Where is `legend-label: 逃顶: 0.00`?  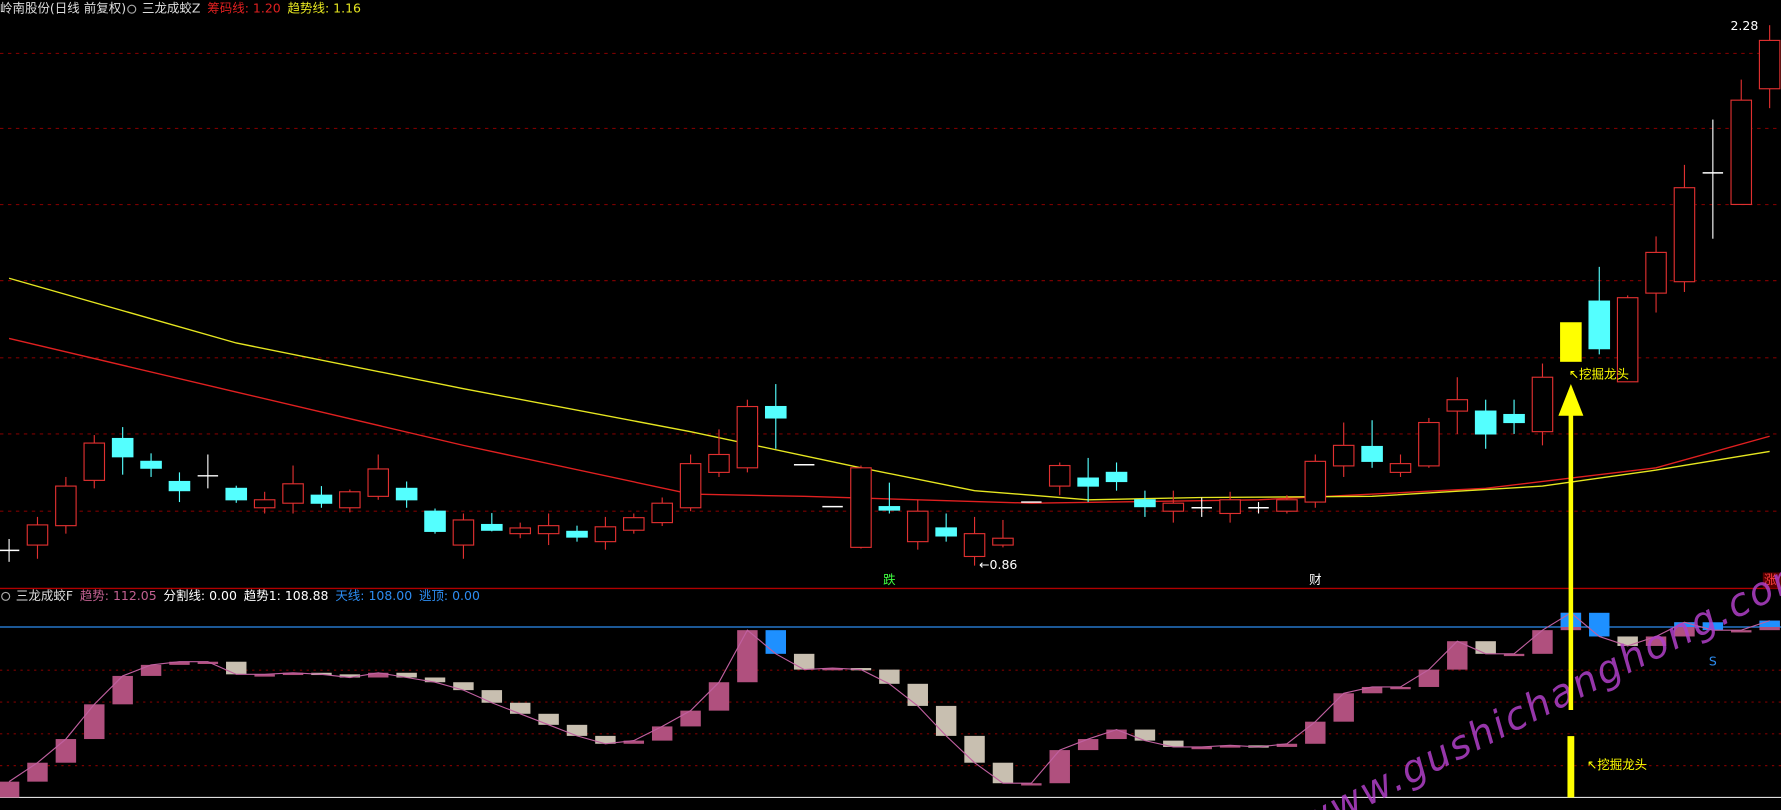 legend-label: 逃顶: 0.00 is located at coordinates (449, 595).